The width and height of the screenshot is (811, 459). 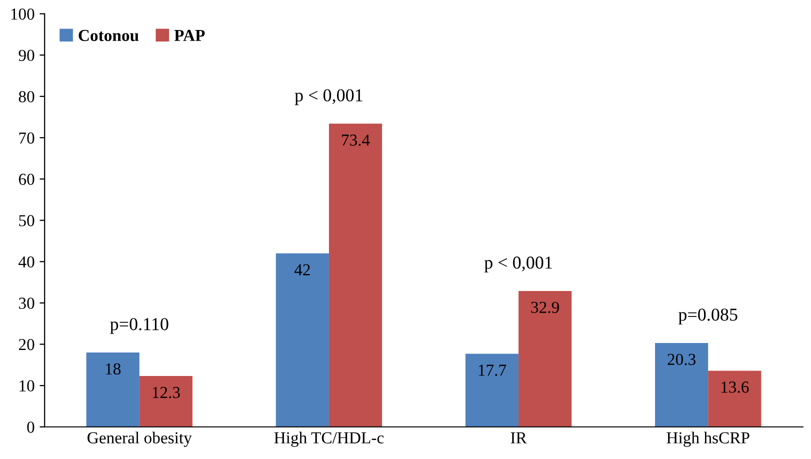 I want to click on y-tick-label: 70, so click(x=26, y=138).